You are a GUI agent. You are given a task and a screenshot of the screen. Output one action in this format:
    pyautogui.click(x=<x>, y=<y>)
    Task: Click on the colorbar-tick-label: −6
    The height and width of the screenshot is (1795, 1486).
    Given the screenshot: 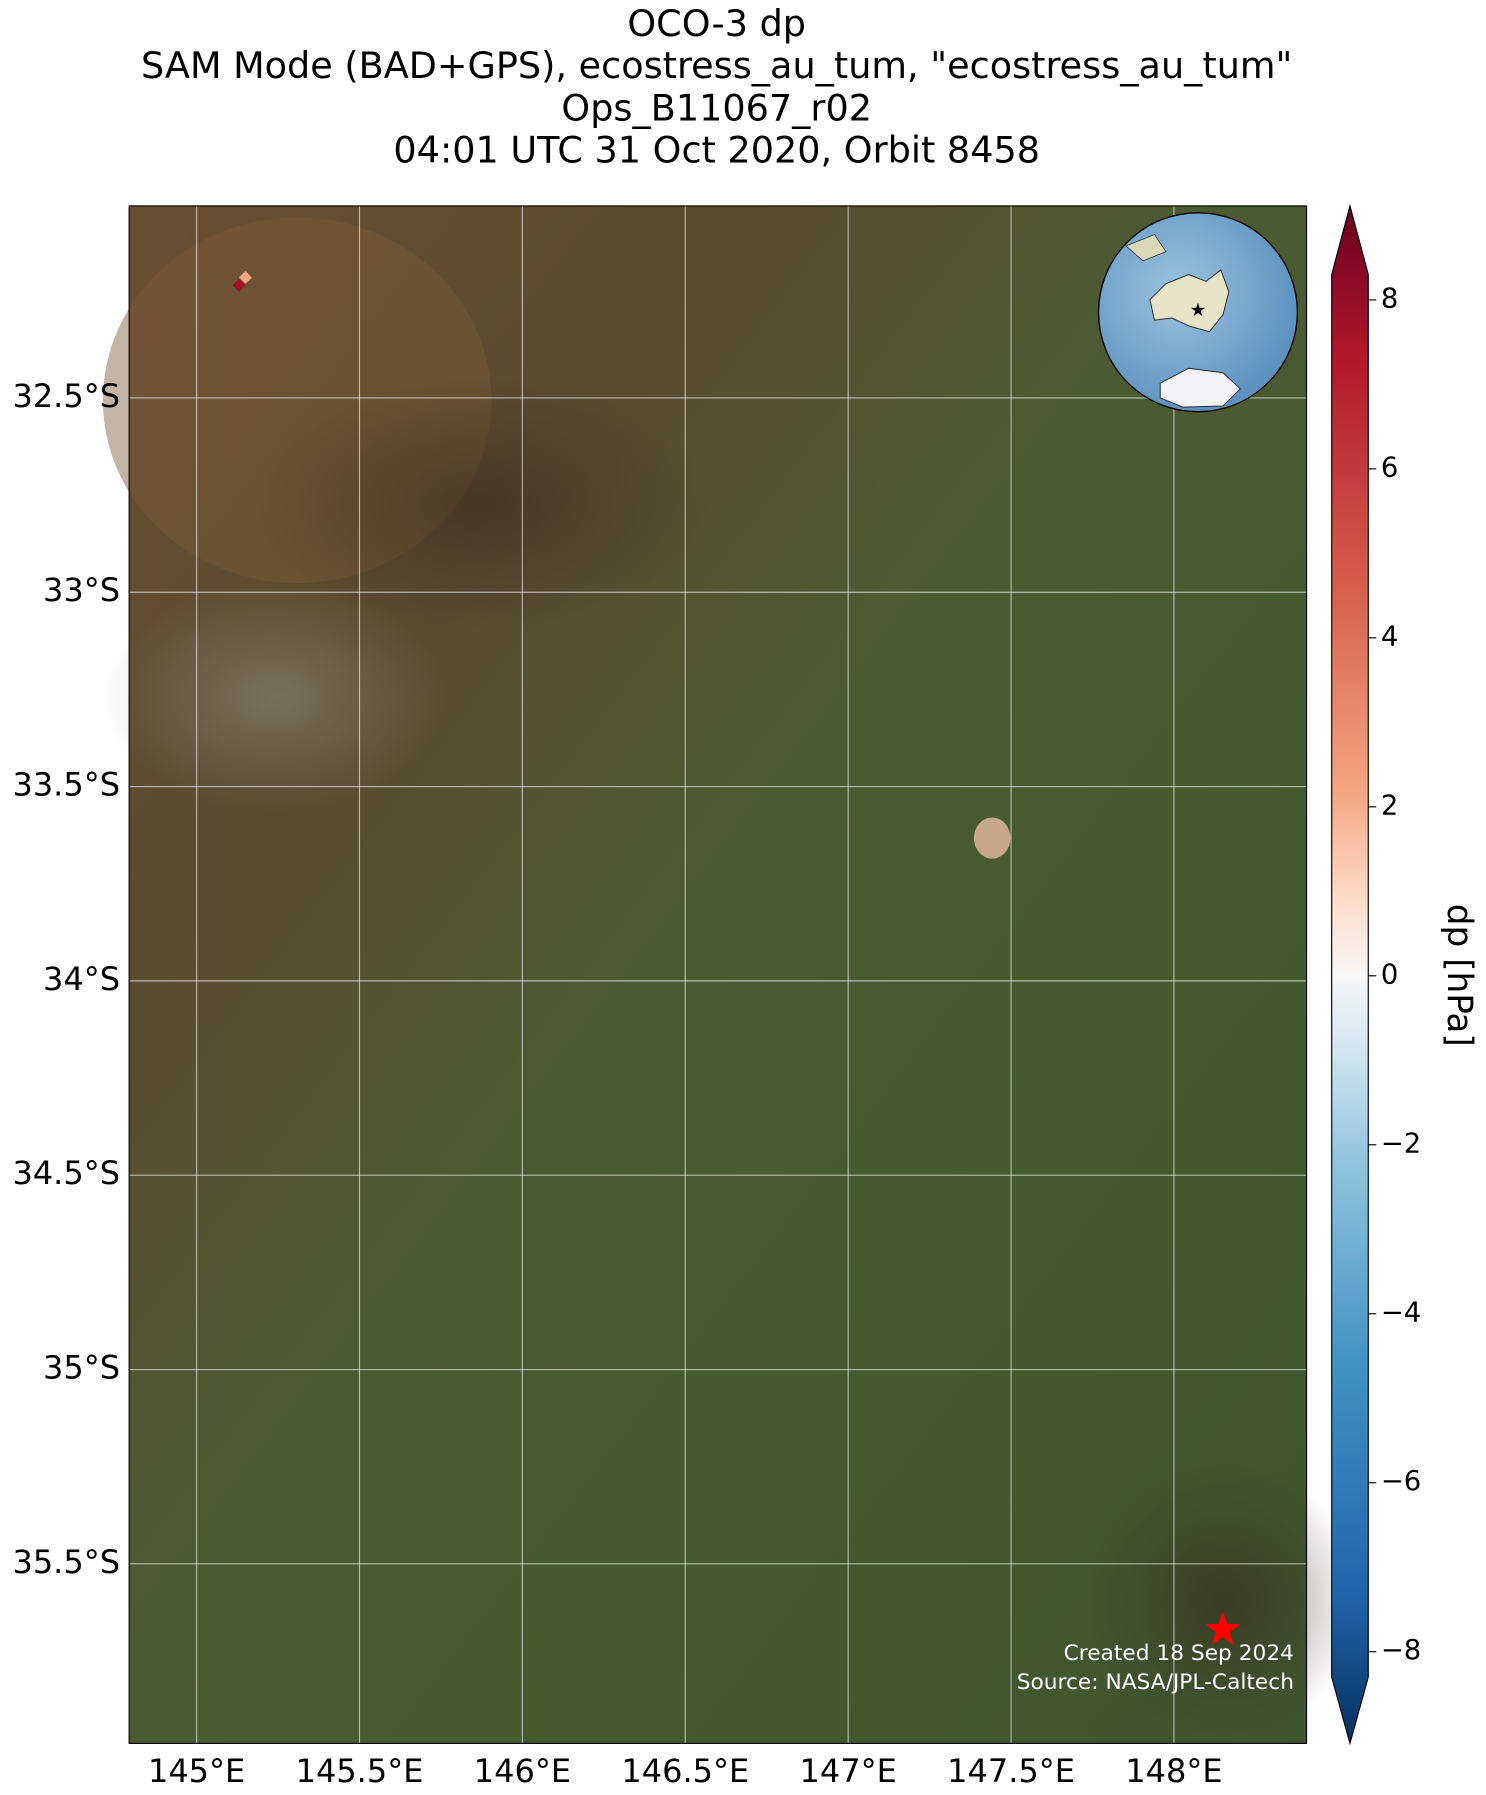 What is the action you would take?
    pyautogui.click(x=1401, y=1481)
    